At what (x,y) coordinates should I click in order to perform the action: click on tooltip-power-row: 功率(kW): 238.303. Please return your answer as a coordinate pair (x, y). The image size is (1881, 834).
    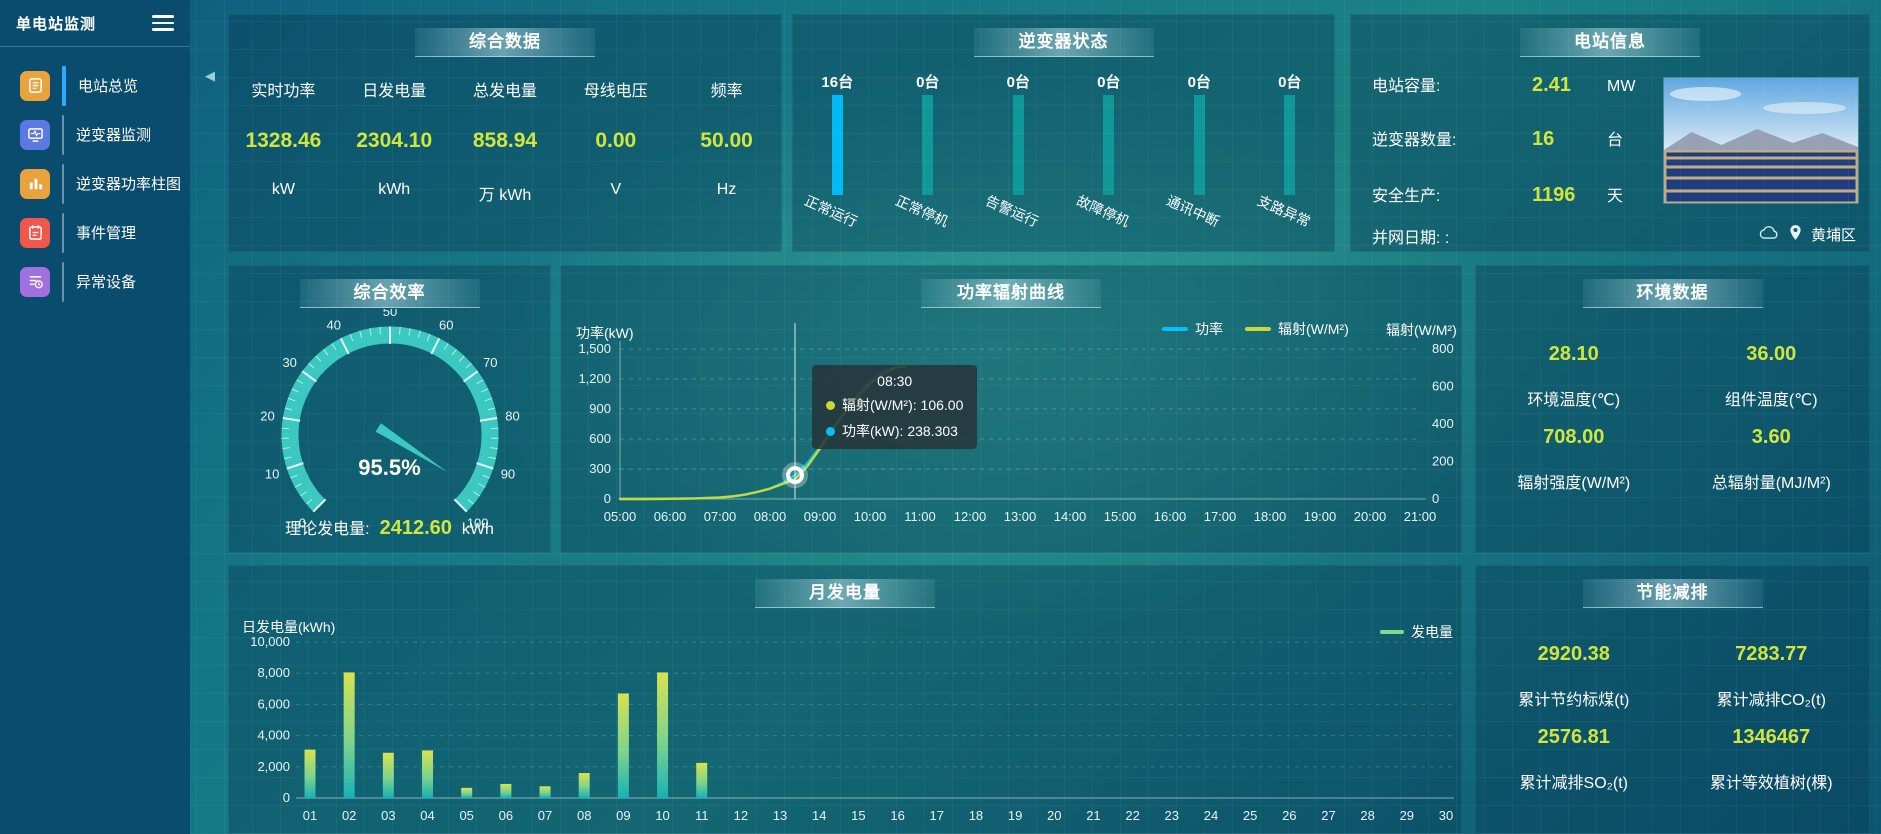
    Looking at the image, I should click on (894, 431).